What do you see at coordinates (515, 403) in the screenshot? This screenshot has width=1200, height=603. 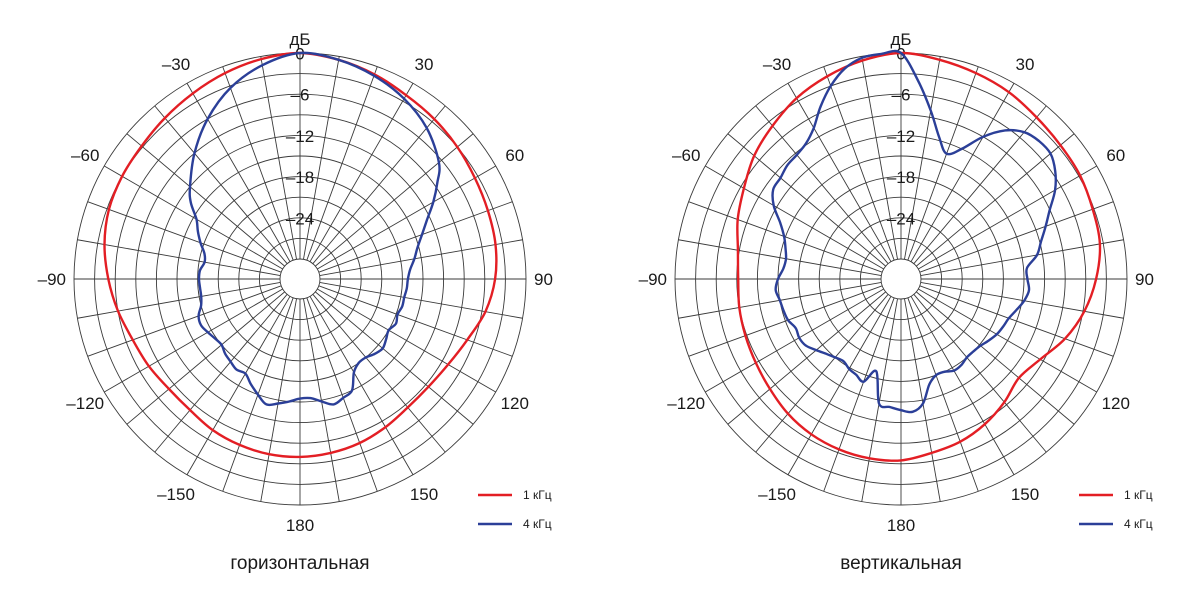 I see `angle-tick-label: 120` at bounding box center [515, 403].